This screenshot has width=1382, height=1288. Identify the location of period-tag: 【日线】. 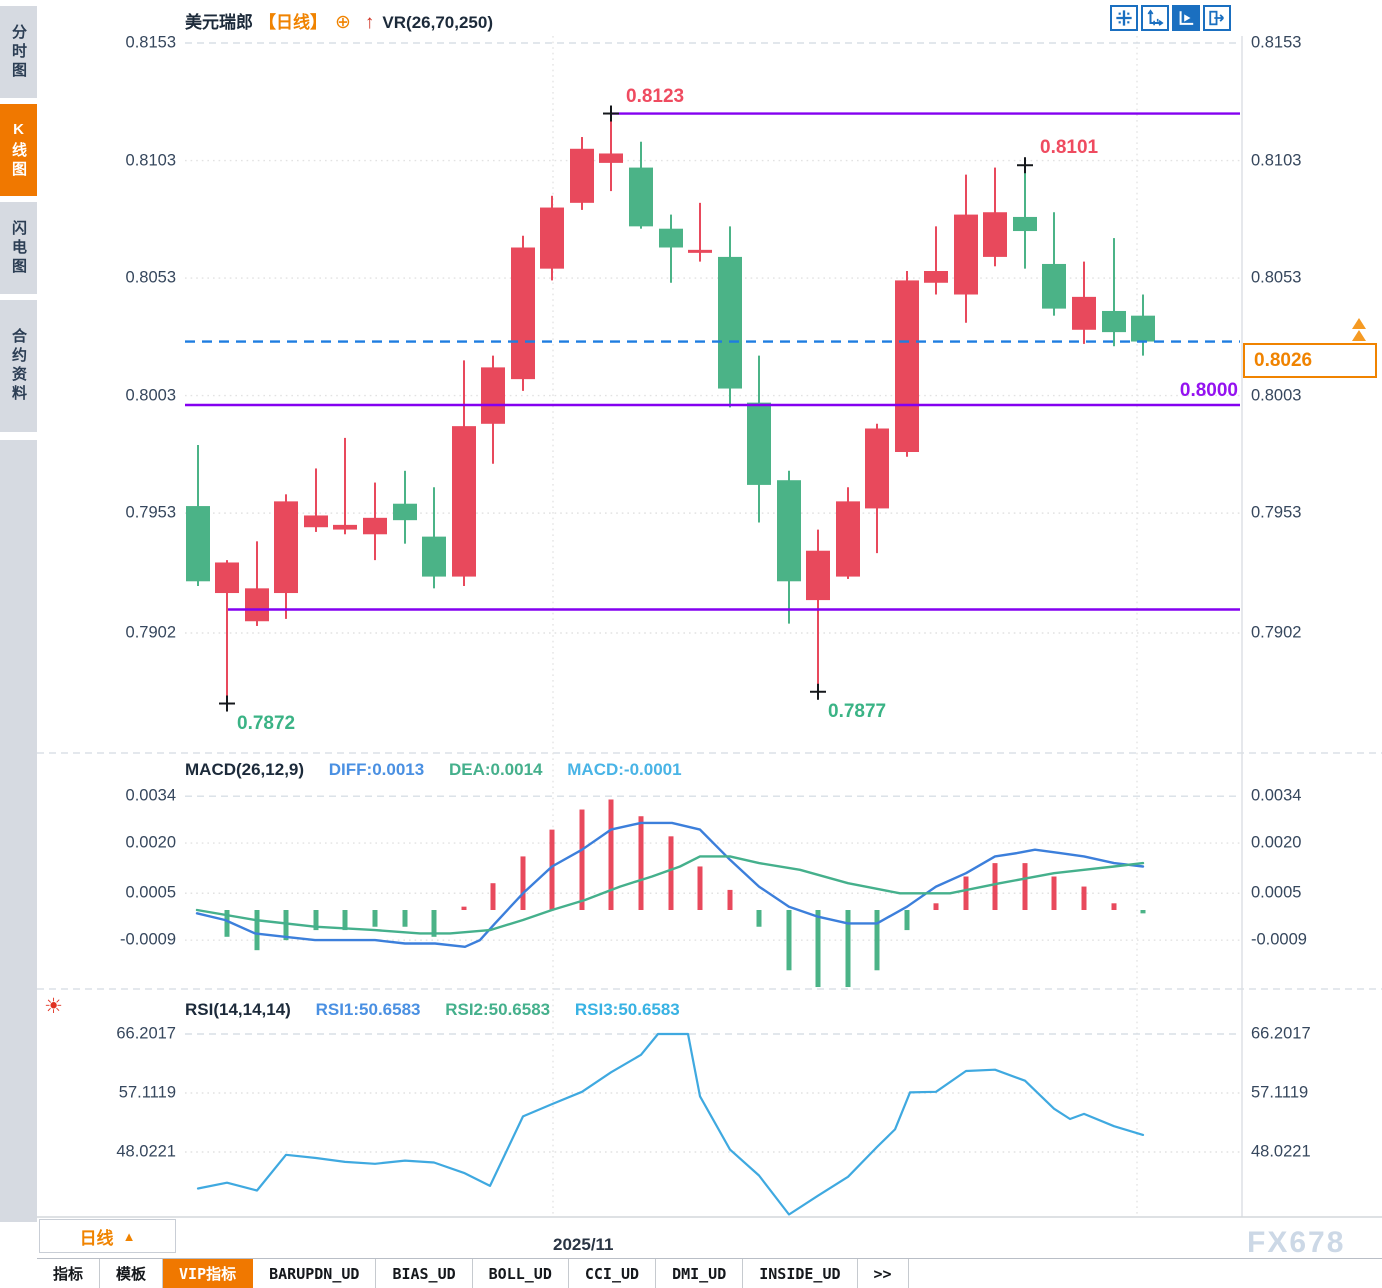
(293, 22).